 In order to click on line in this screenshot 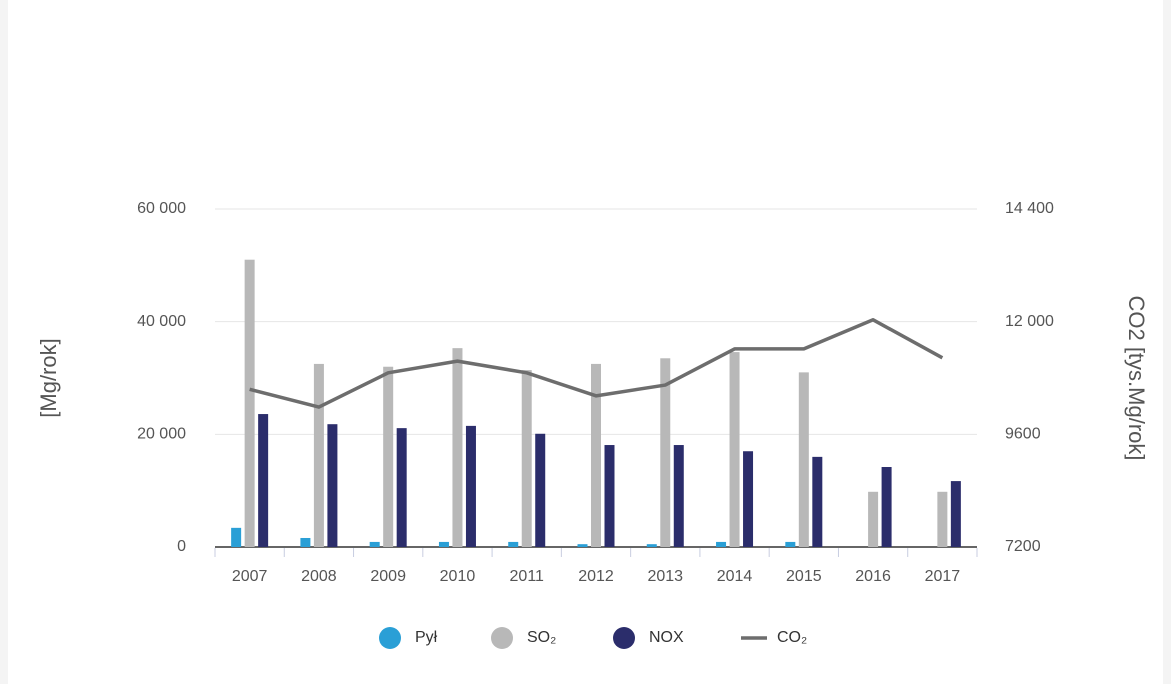, I will do `click(596, 363)`.